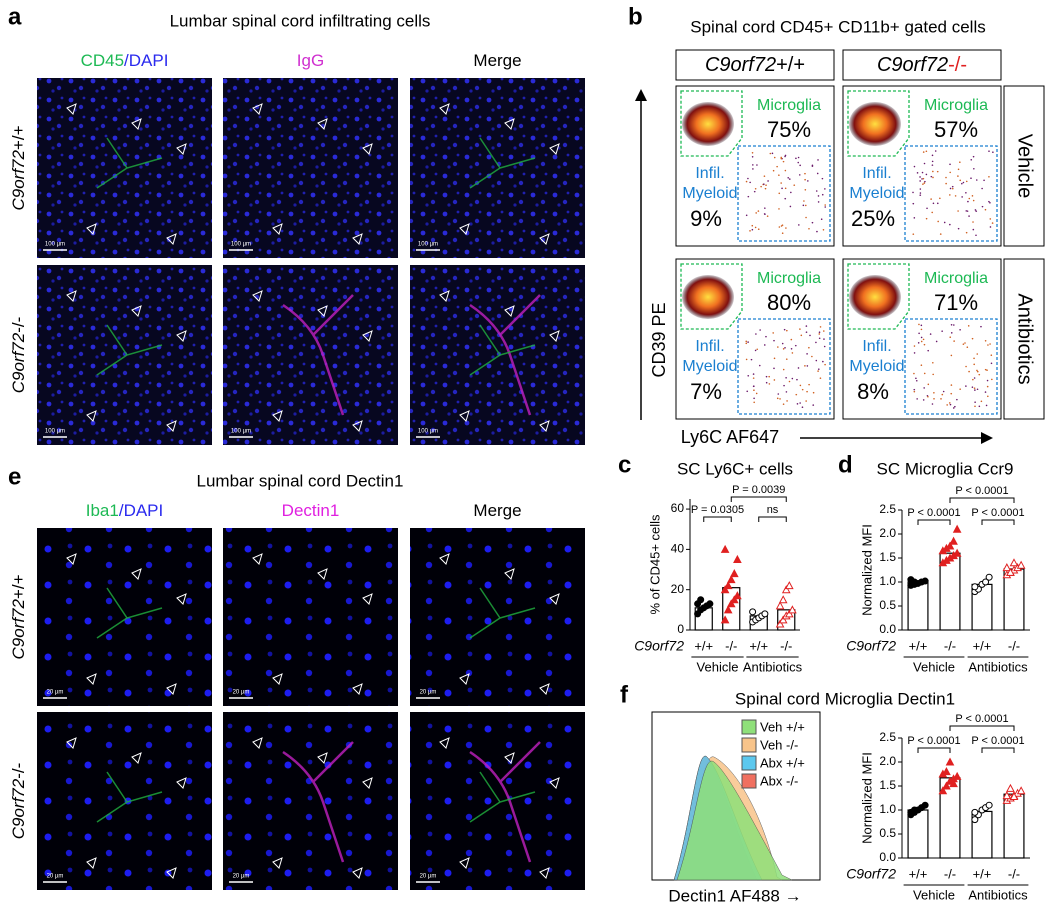 This screenshot has width=1050, height=919. What do you see at coordinates (845, 464) in the screenshot?
I see `panel-letter: d` at bounding box center [845, 464].